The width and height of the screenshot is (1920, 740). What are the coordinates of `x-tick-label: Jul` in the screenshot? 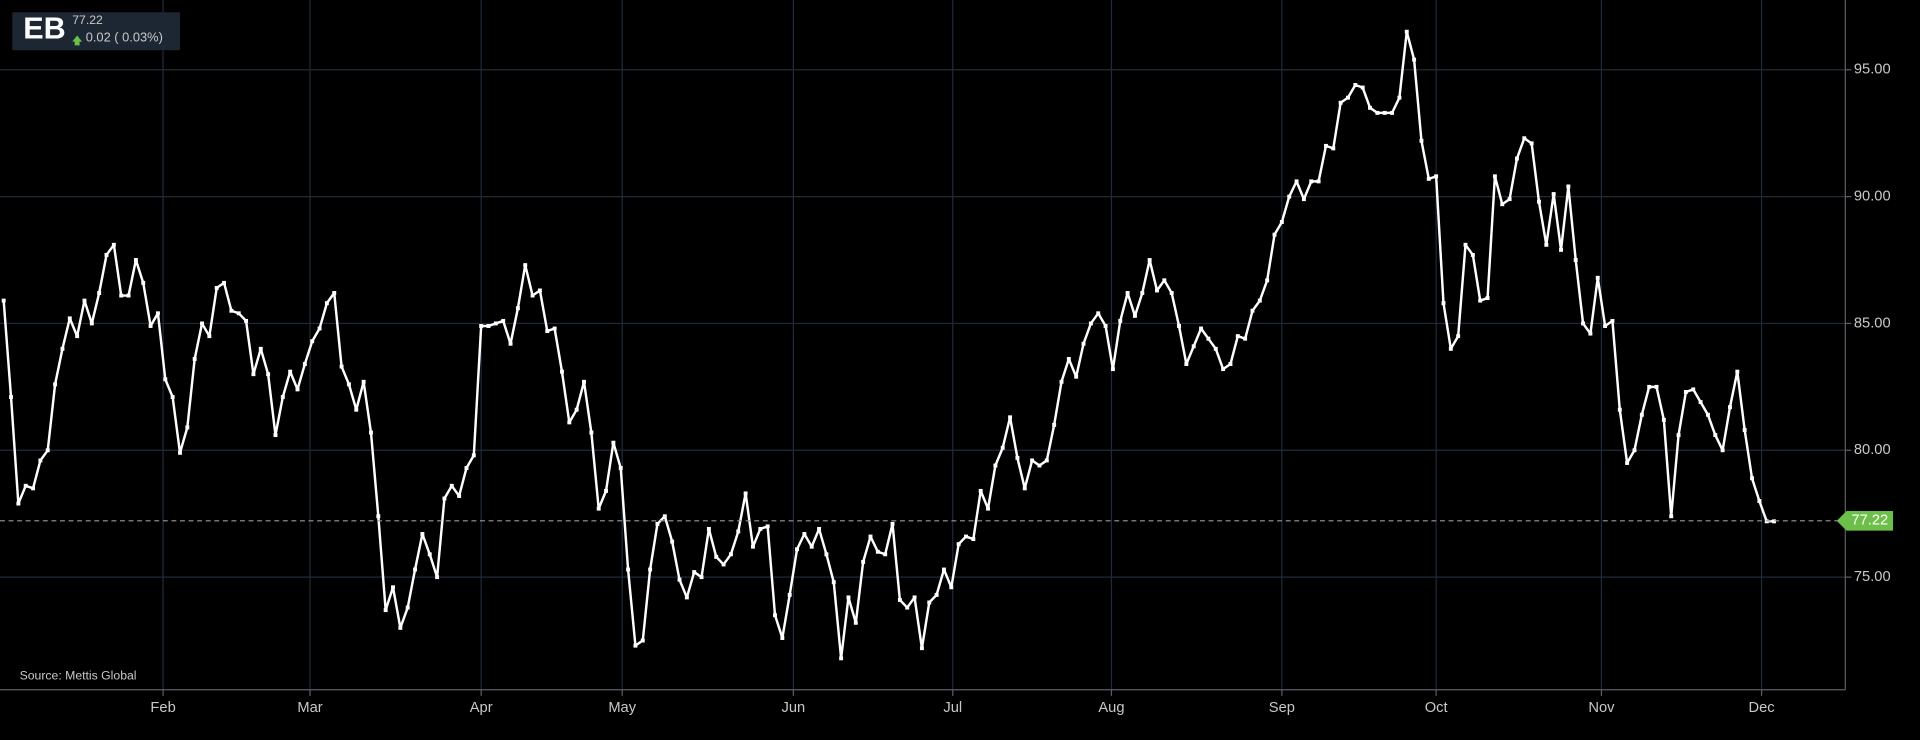 It's located at (952, 708).